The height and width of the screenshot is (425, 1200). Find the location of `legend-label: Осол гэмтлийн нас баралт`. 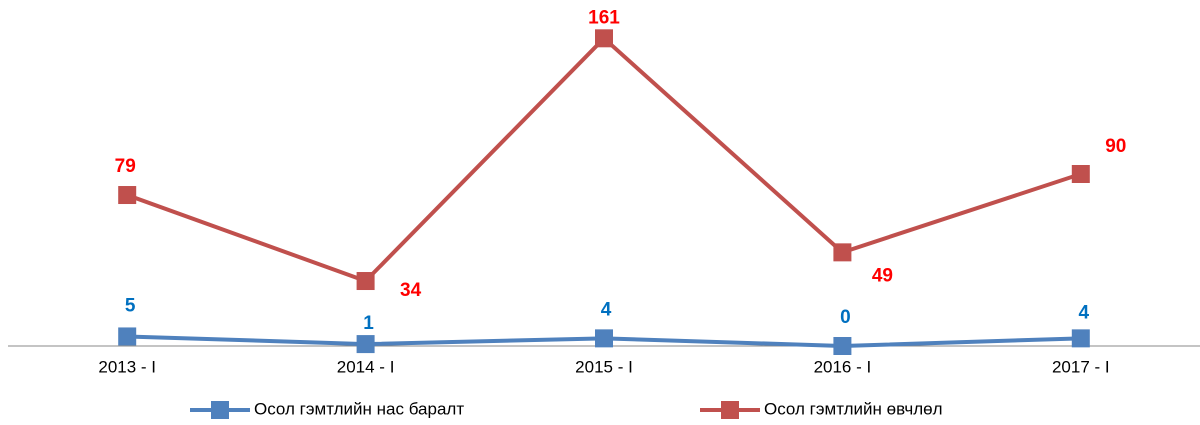

legend-label: Осол гэмтлийн нас баралт is located at coordinates (359, 408).